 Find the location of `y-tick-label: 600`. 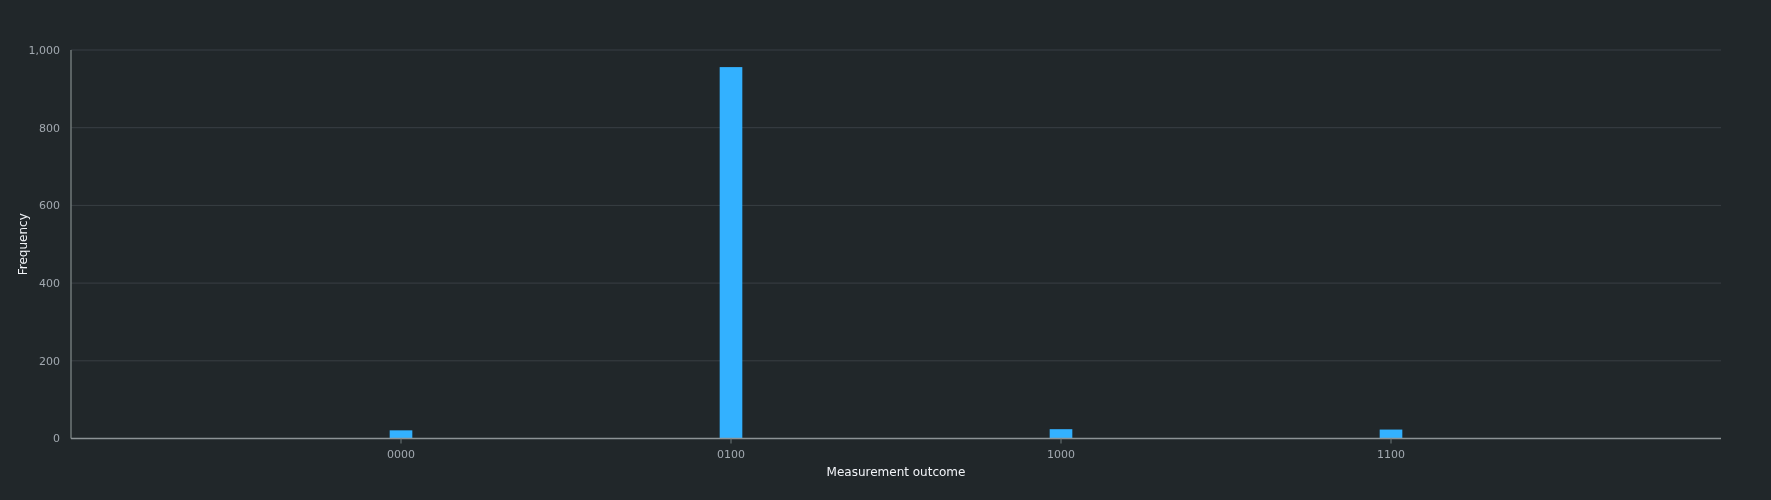

y-tick-label: 600 is located at coordinates (49, 206).